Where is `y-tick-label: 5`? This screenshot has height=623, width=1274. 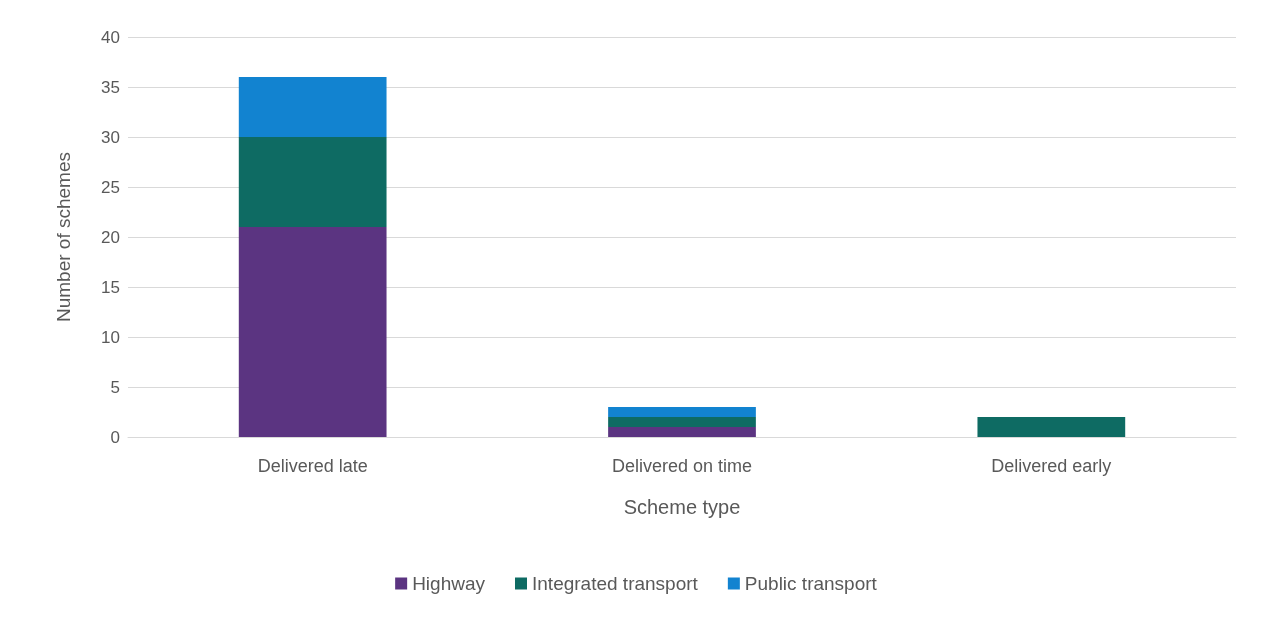 y-tick-label: 5 is located at coordinates (115, 387).